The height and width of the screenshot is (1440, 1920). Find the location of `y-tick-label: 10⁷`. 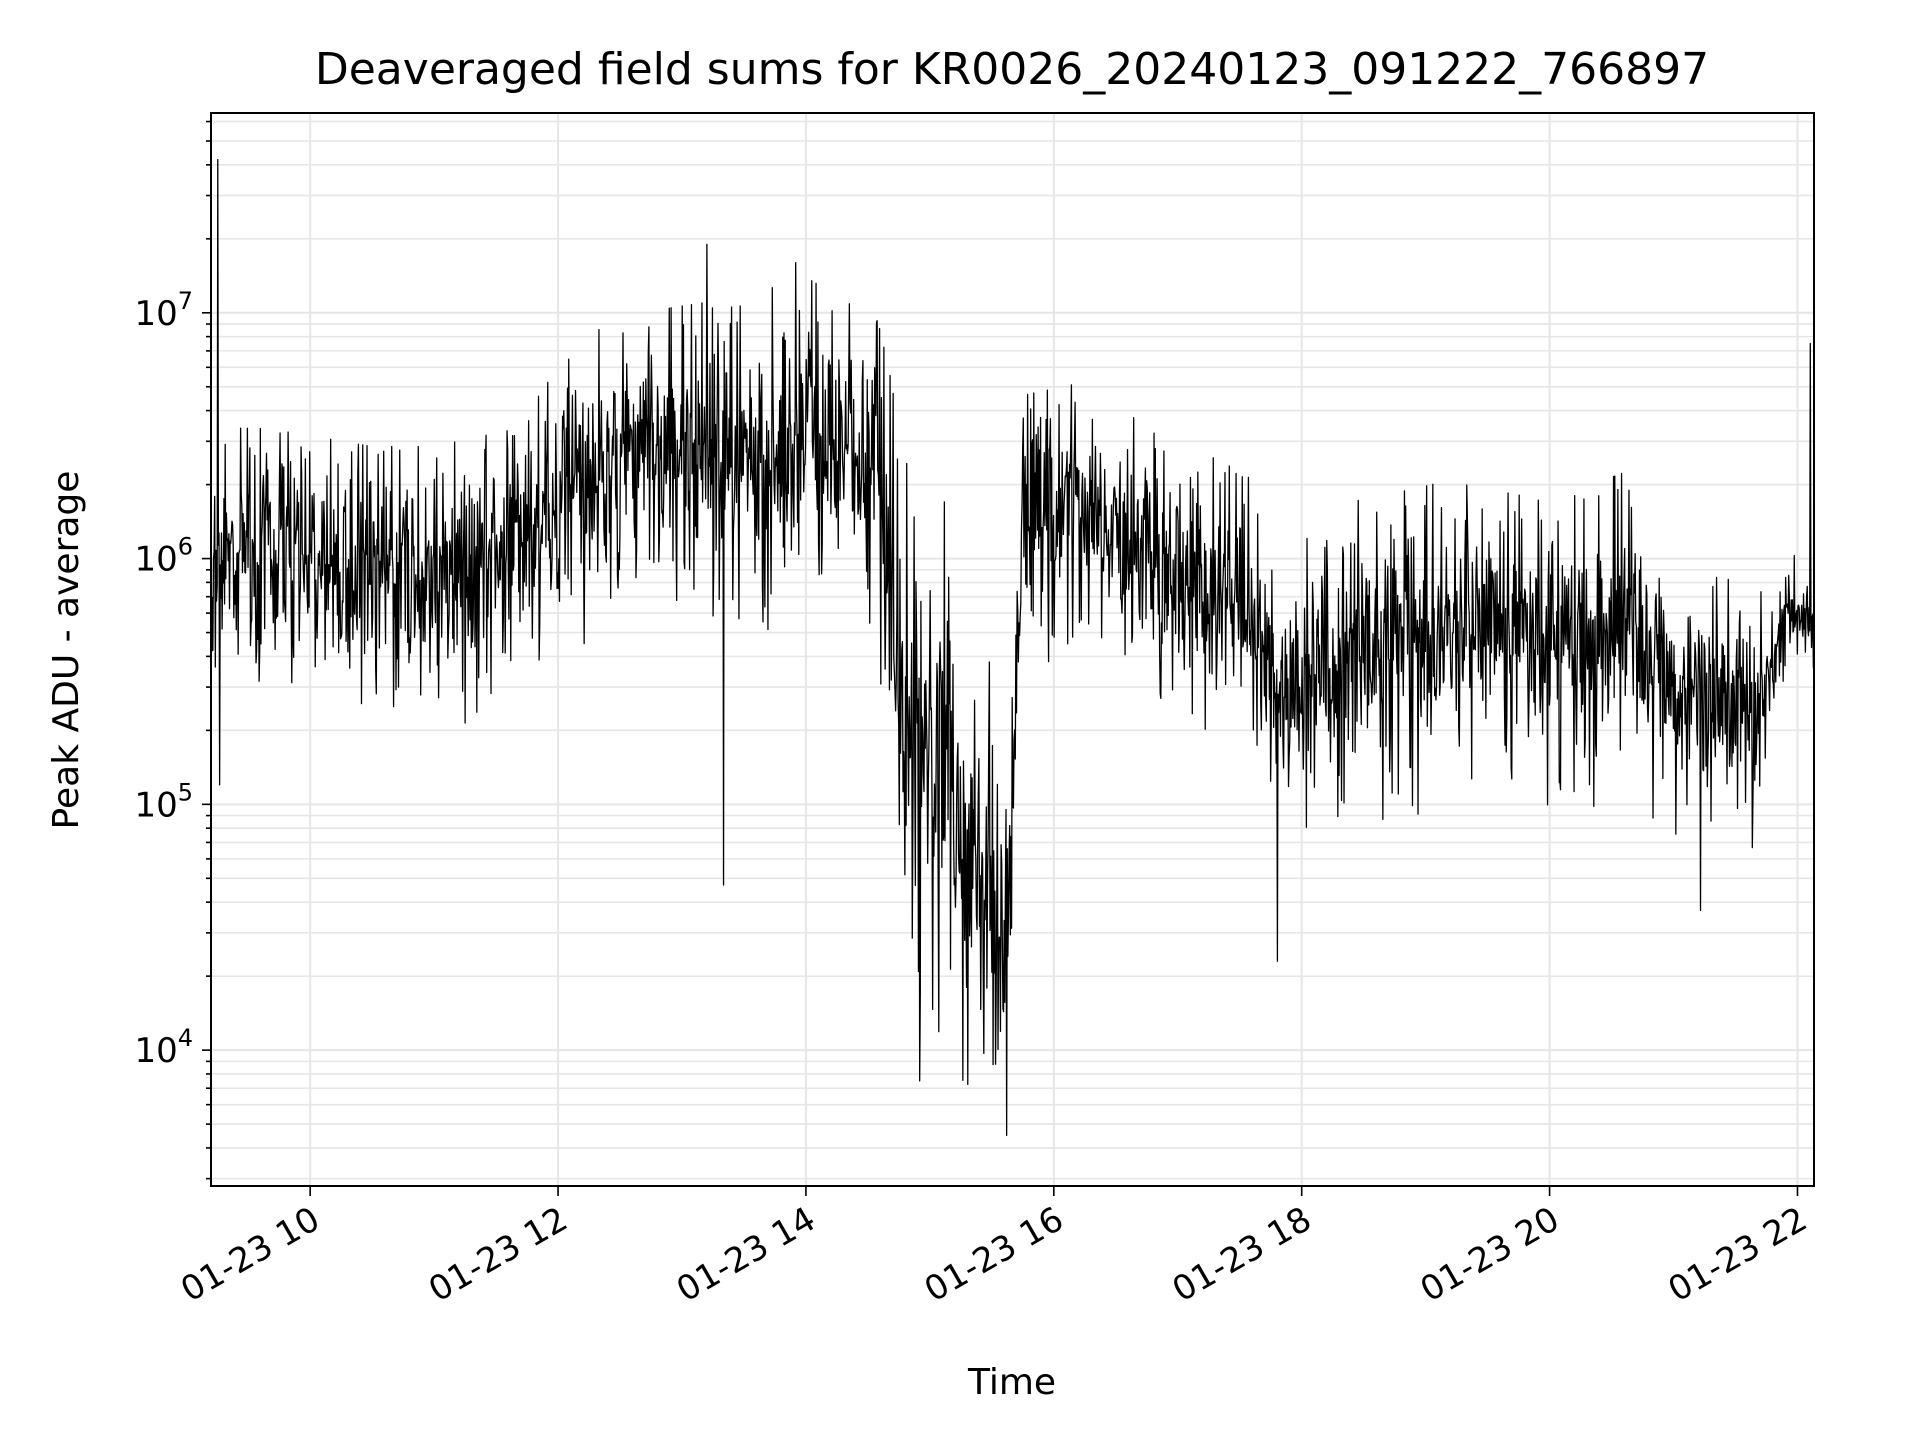

y-tick-label: 10⁷ is located at coordinates (163, 310).